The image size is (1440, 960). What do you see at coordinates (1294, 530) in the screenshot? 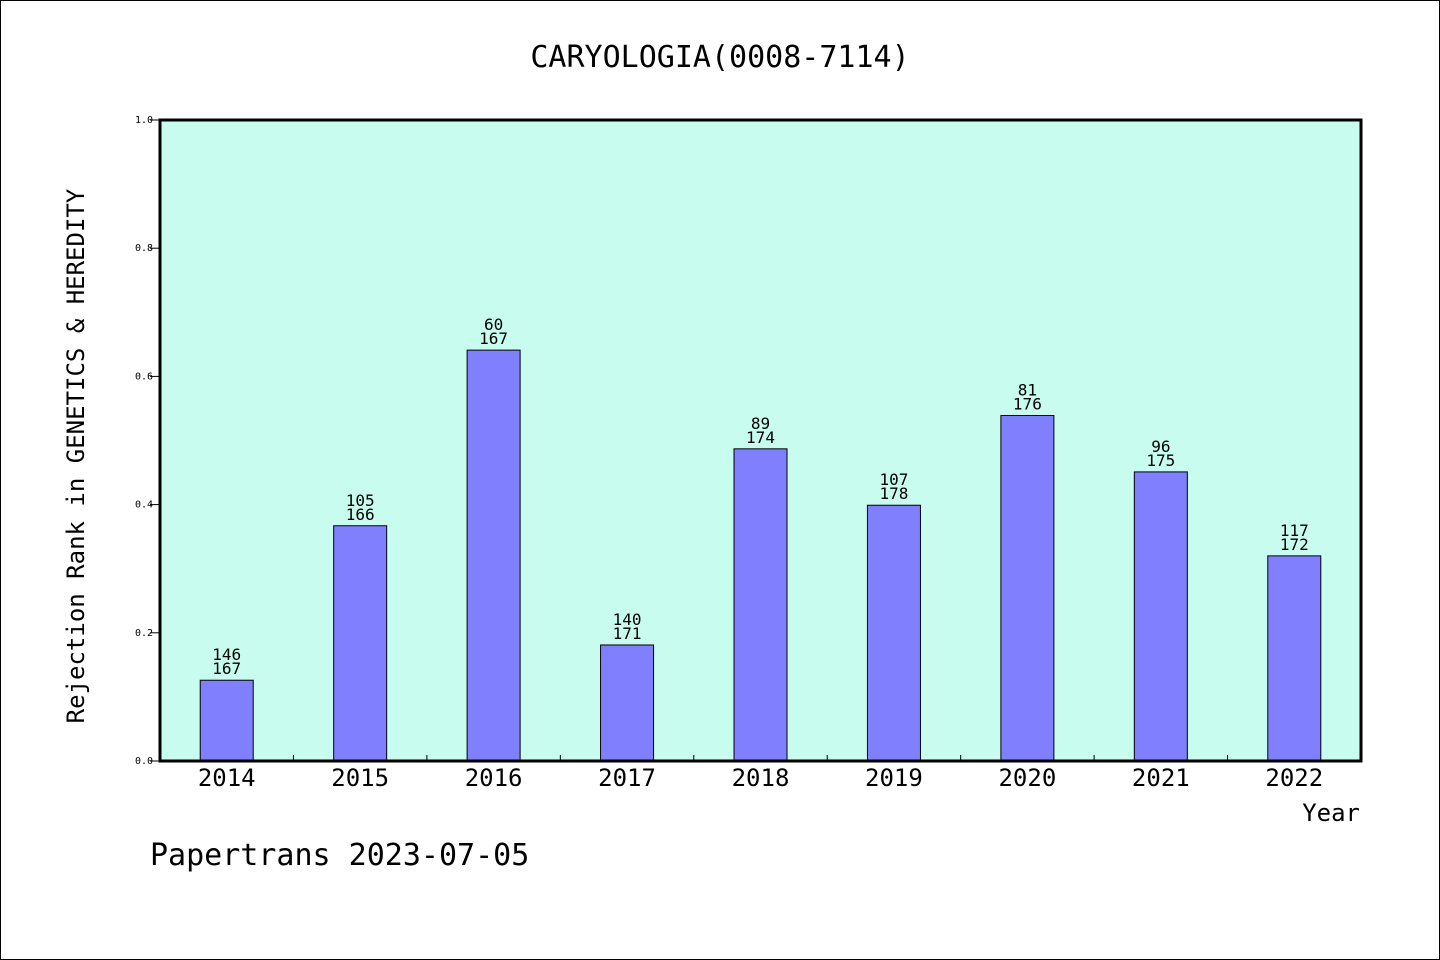
I see `bar-rank-label: 117` at bounding box center [1294, 530].